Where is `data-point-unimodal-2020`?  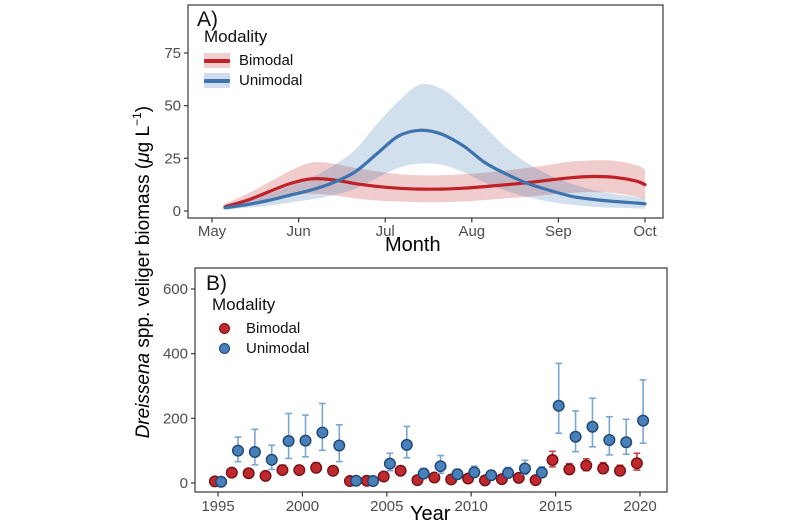
data-point-unimodal-2020 is located at coordinates (643, 420).